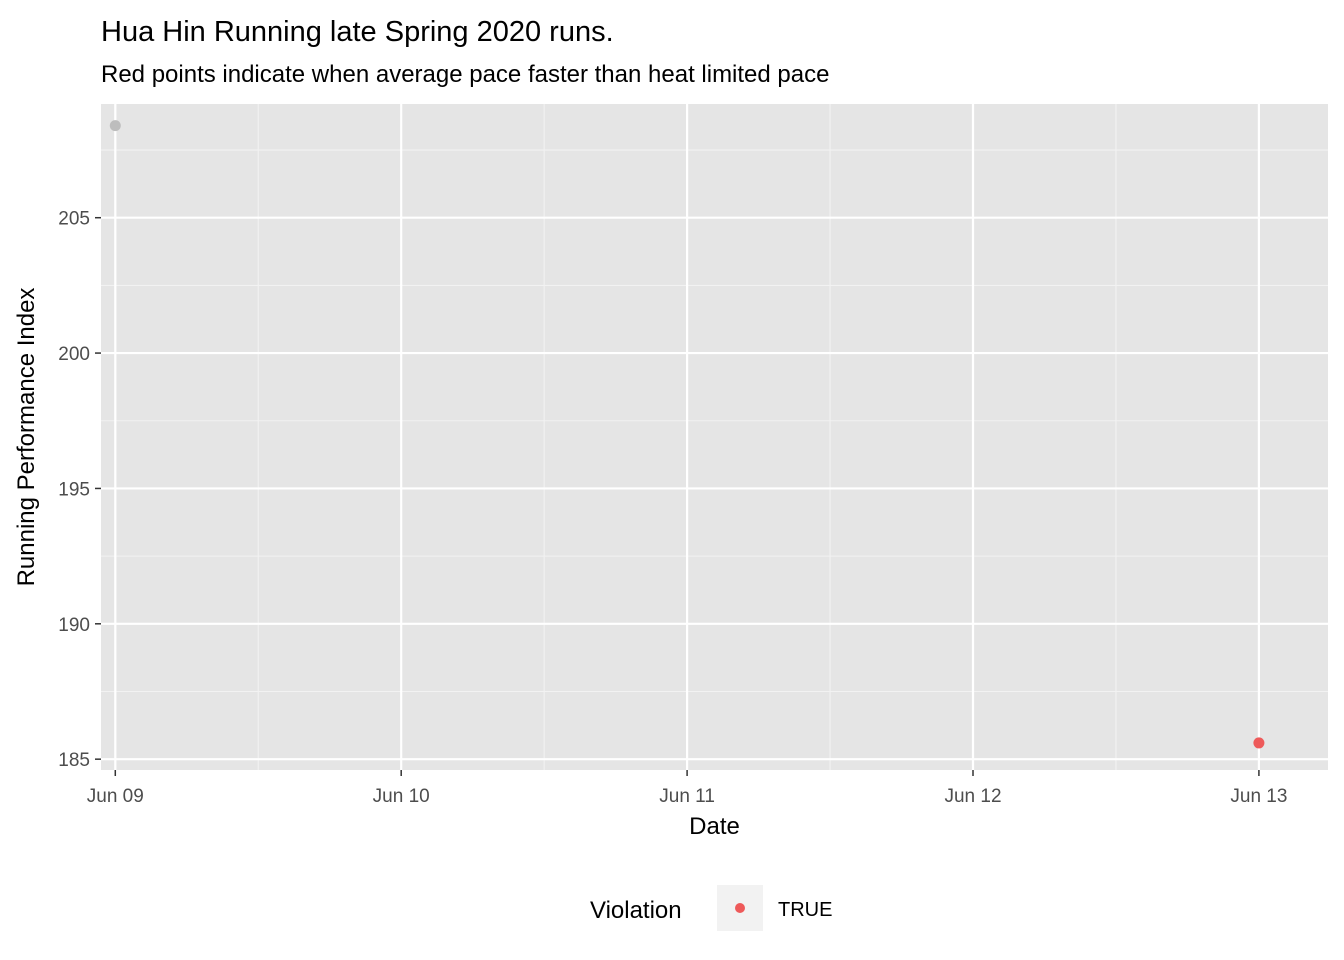 The height and width of the screenshot is (960, 1344). I want to click on x-axis-label: Date, so click(714, 826).